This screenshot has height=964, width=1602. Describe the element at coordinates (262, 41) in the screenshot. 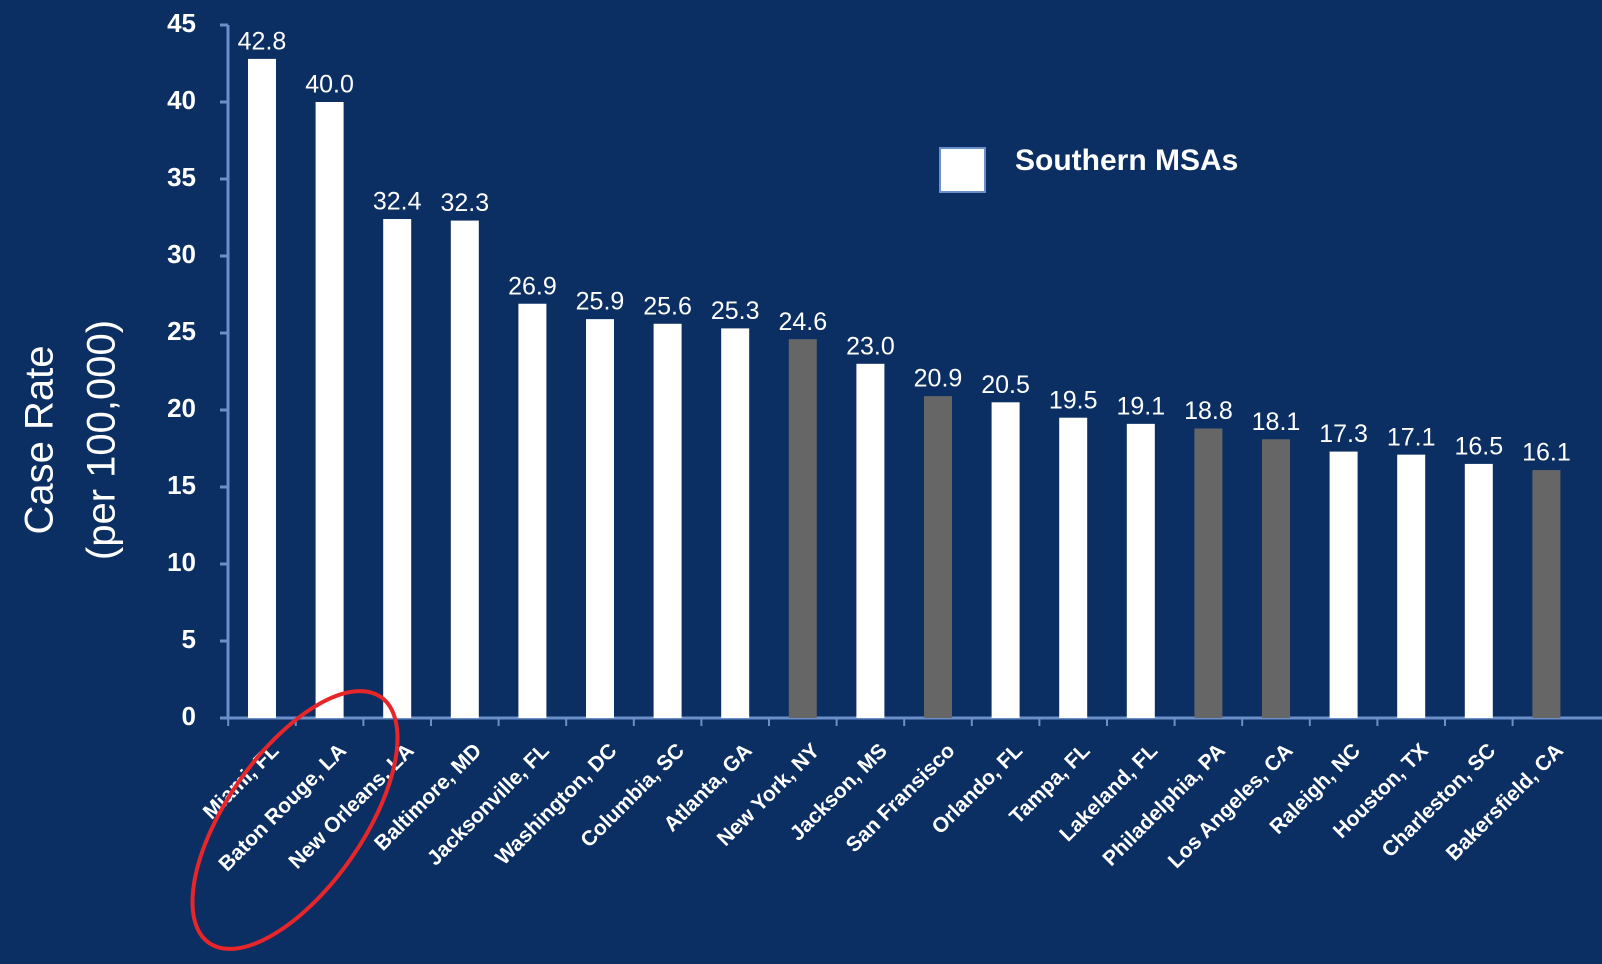

I see `value-label: 42.8` at that location.